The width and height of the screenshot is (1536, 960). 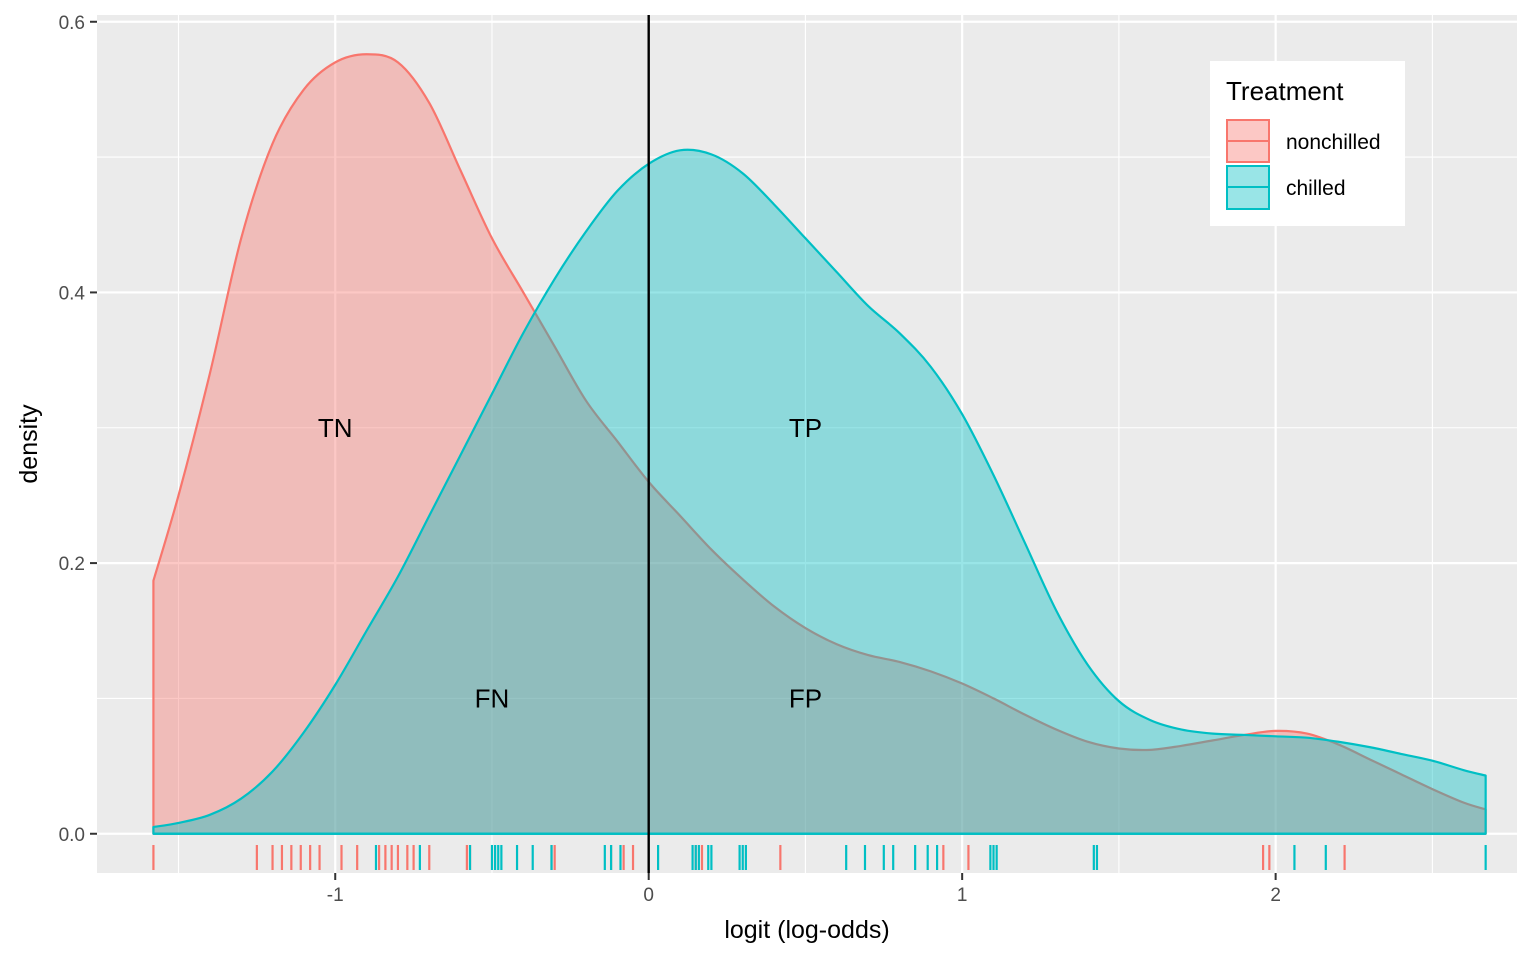 What do you see at coordinates (1333, 142) in the screenshot?
I see `legend-label-nonchilled: nonchilled` at bounding box center [1333, 142].